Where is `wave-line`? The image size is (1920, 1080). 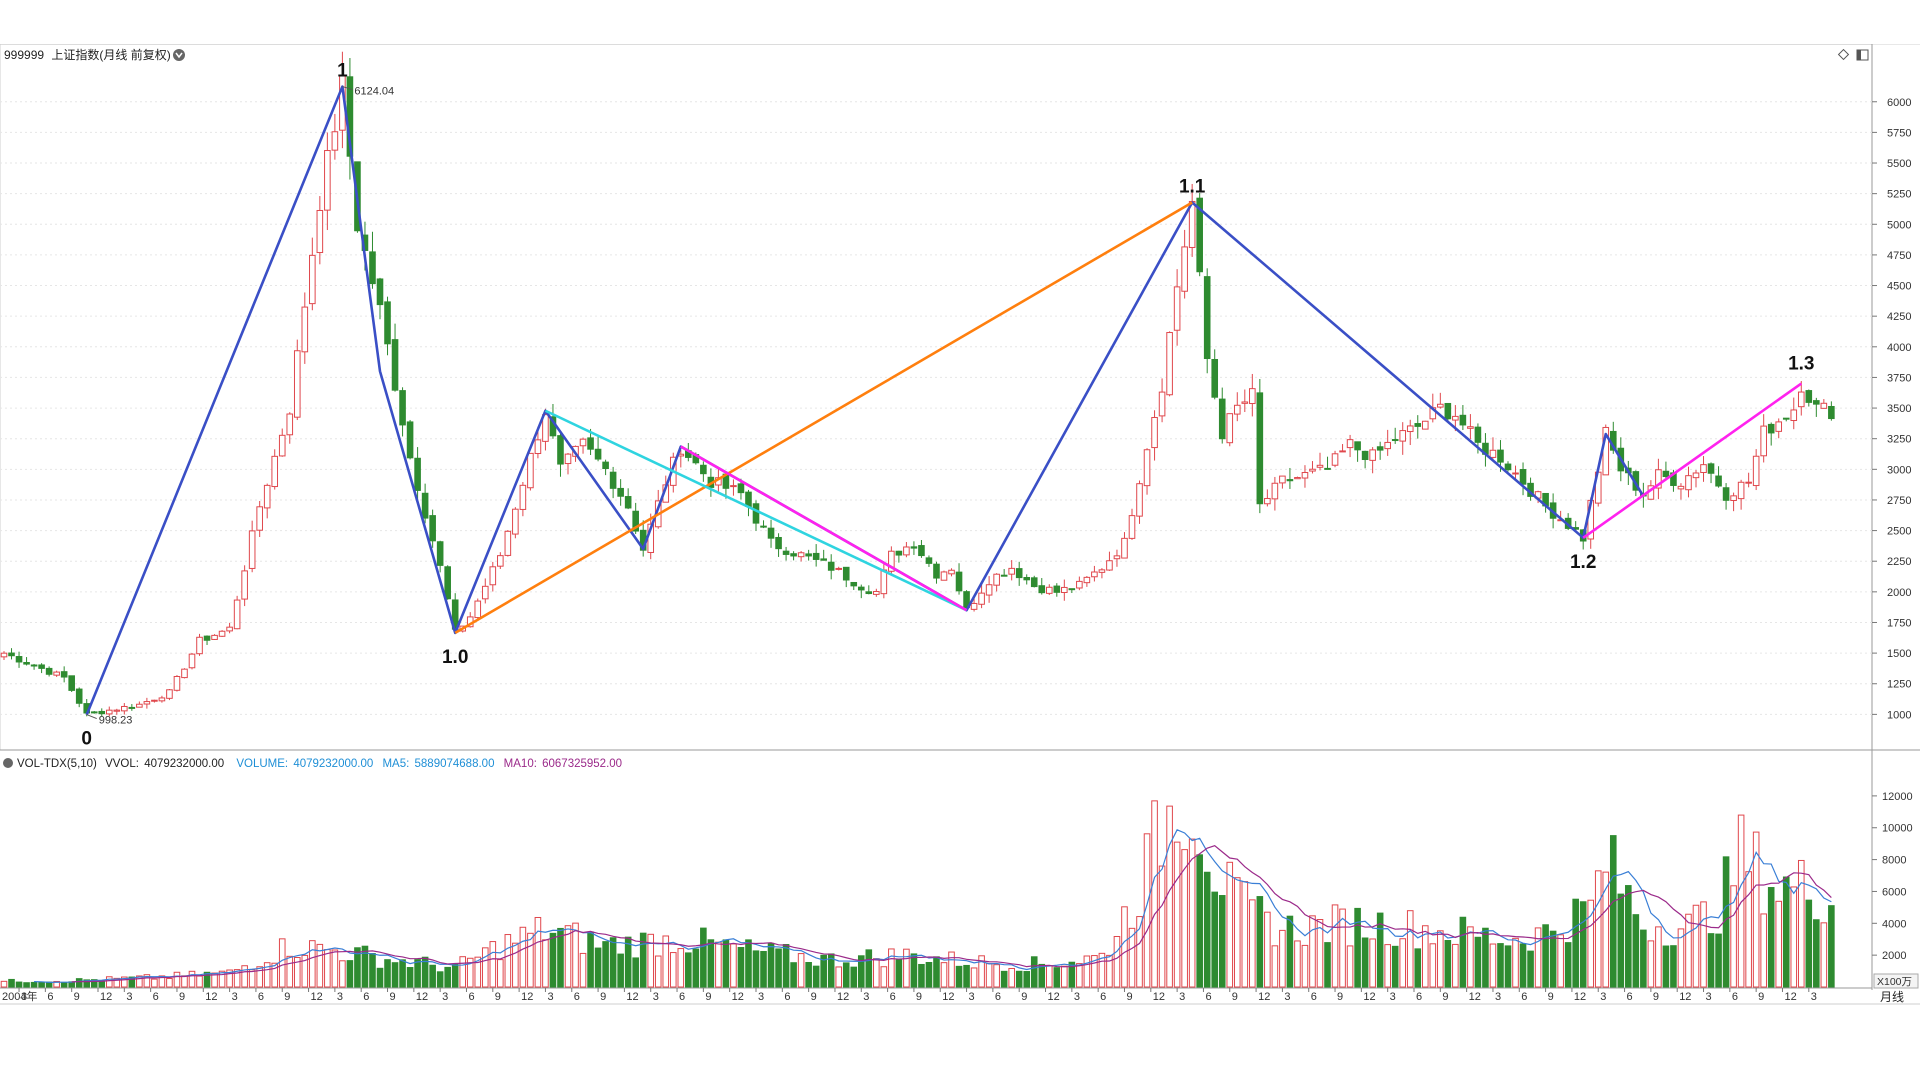
wave-line is located at coordinates (824, 528).